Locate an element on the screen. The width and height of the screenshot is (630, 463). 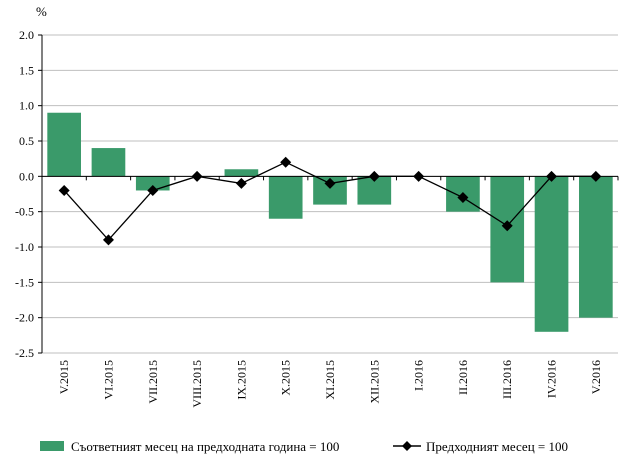
y-unit-label: % is located at coordinates (41, 11).